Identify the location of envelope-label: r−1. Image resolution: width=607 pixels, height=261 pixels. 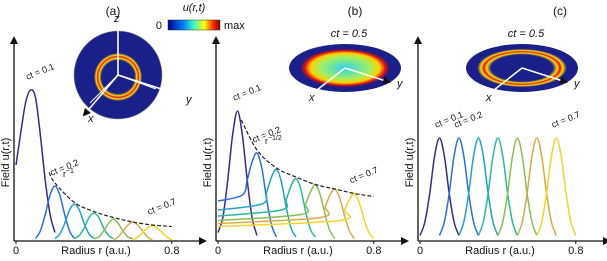
(68, 174).